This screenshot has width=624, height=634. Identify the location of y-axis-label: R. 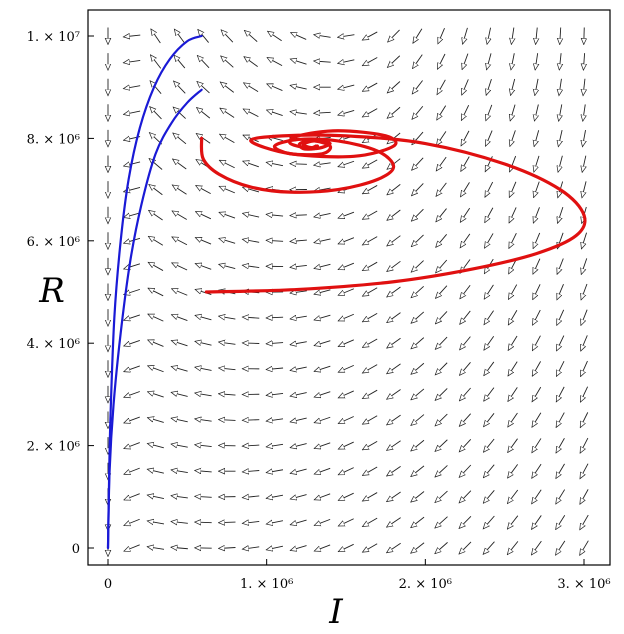
(51, 291).